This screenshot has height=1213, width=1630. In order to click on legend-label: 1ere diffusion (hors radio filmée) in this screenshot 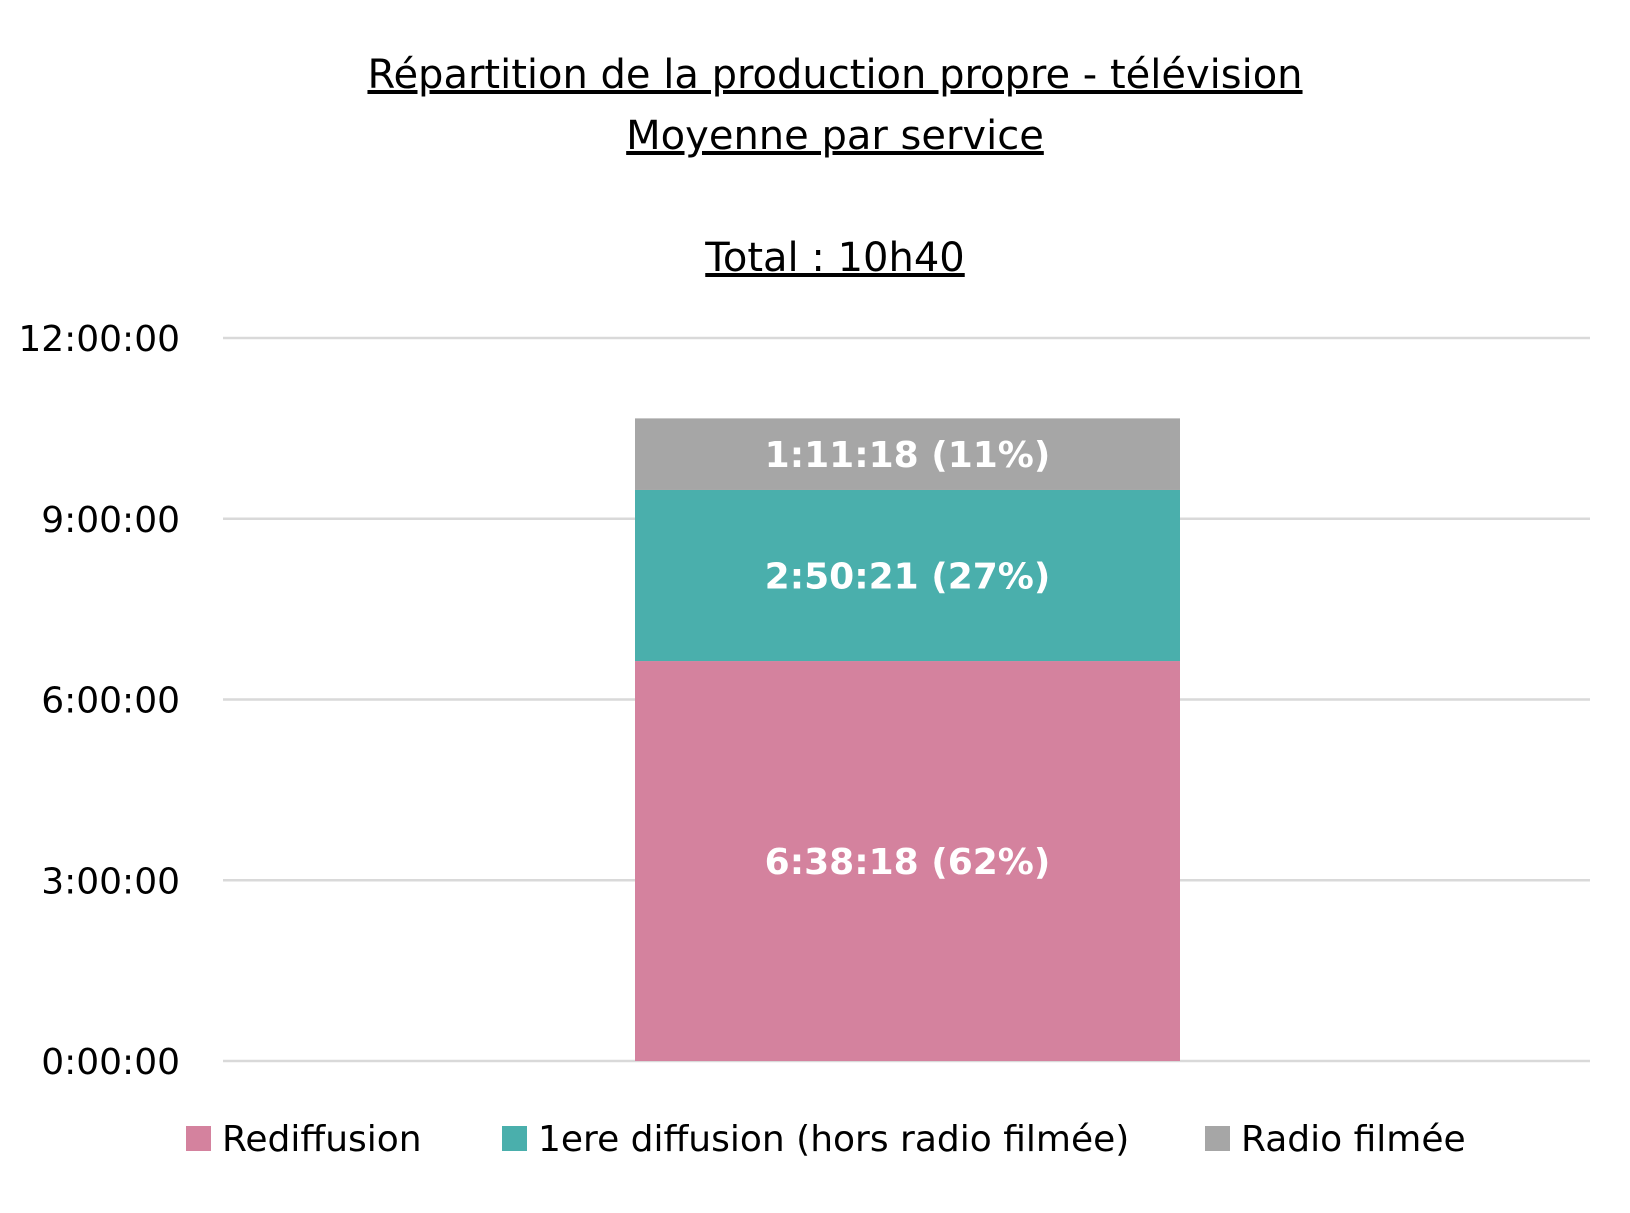, I will do `click(833, 1139)`.